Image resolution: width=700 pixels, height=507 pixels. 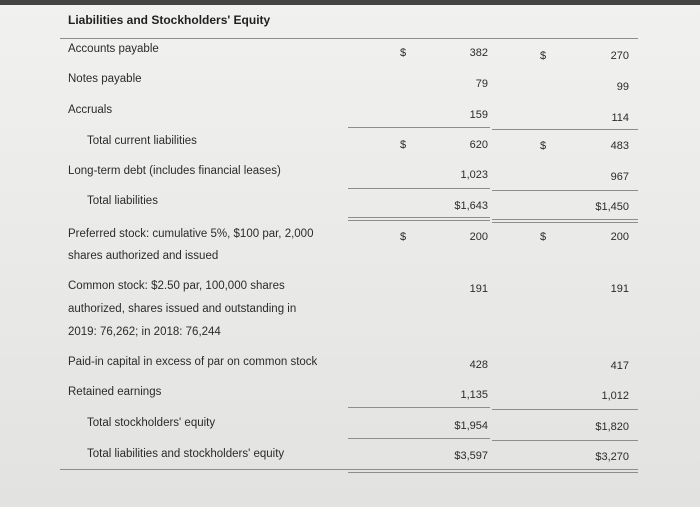 I want to click on subtotal-rule-4b, so click(x=565, y=440).